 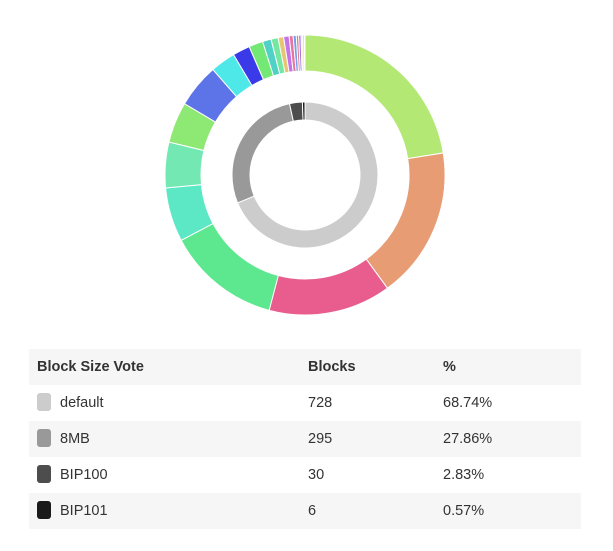 What do you see at coordinates (164, 475) in the screenshot?
I see `vote-cell: BIP100` at bounding box center [164, 475].